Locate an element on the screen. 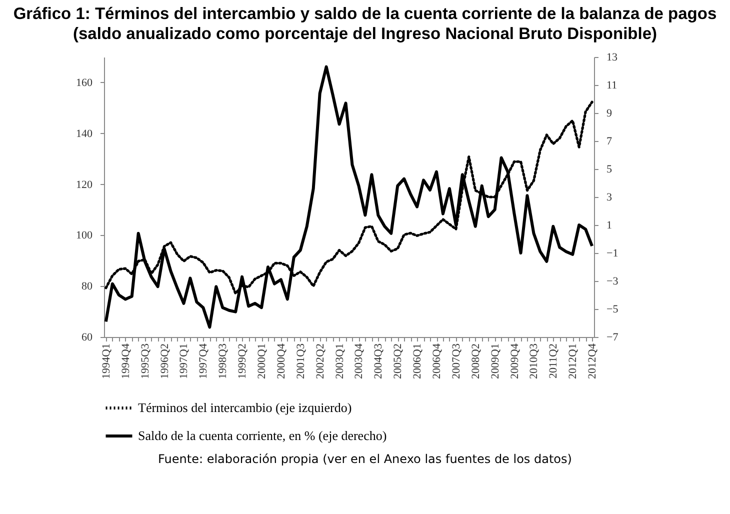 Image resolution: width=730 pixels, height=514 pixels. x-tick-label: 1997Q4 is located at coordinates (204, 361).